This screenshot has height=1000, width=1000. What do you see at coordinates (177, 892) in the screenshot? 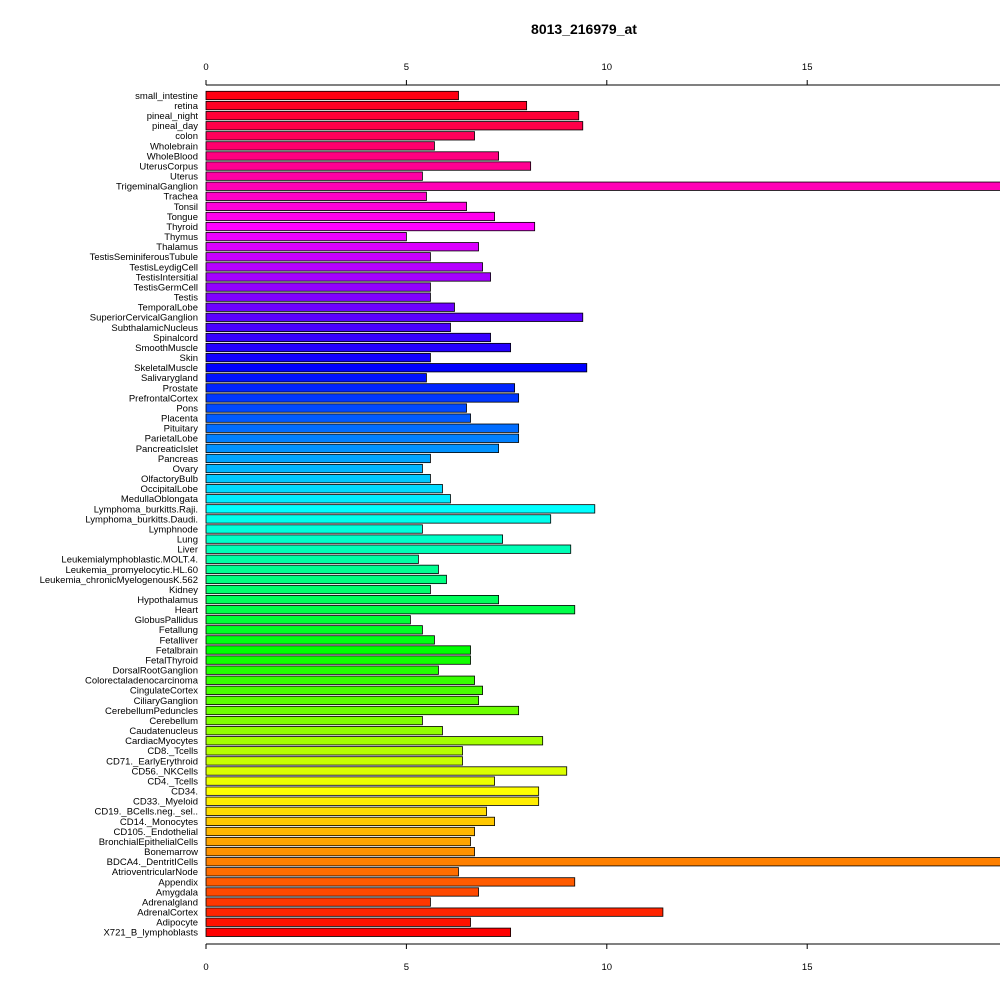
I see `category-label: Amygdala` at bounding box center [177, 892].